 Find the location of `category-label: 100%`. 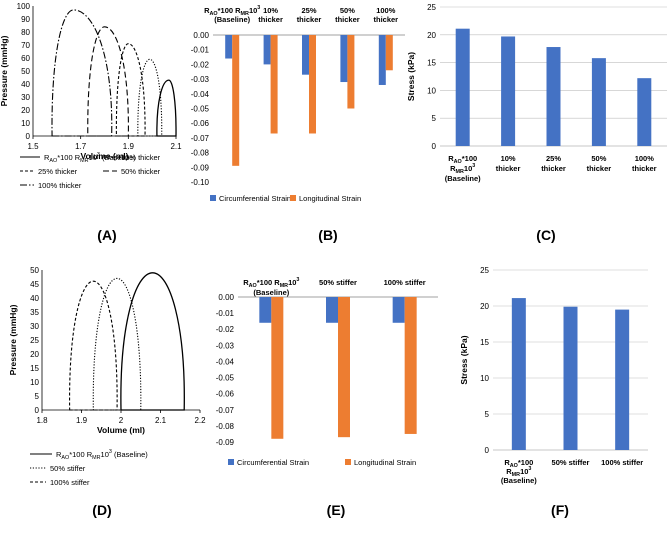

category-label: 100% is located at coordinates (386, 10).